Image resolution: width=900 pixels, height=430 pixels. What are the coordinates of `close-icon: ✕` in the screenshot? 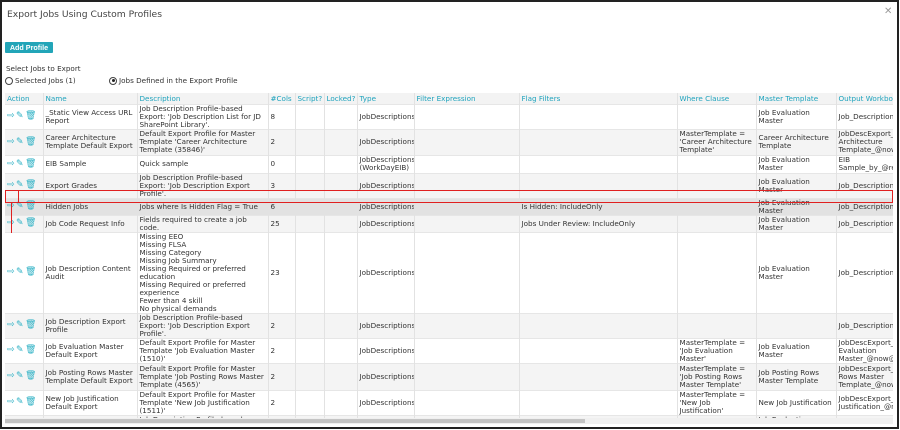 It's located at (888, 11).